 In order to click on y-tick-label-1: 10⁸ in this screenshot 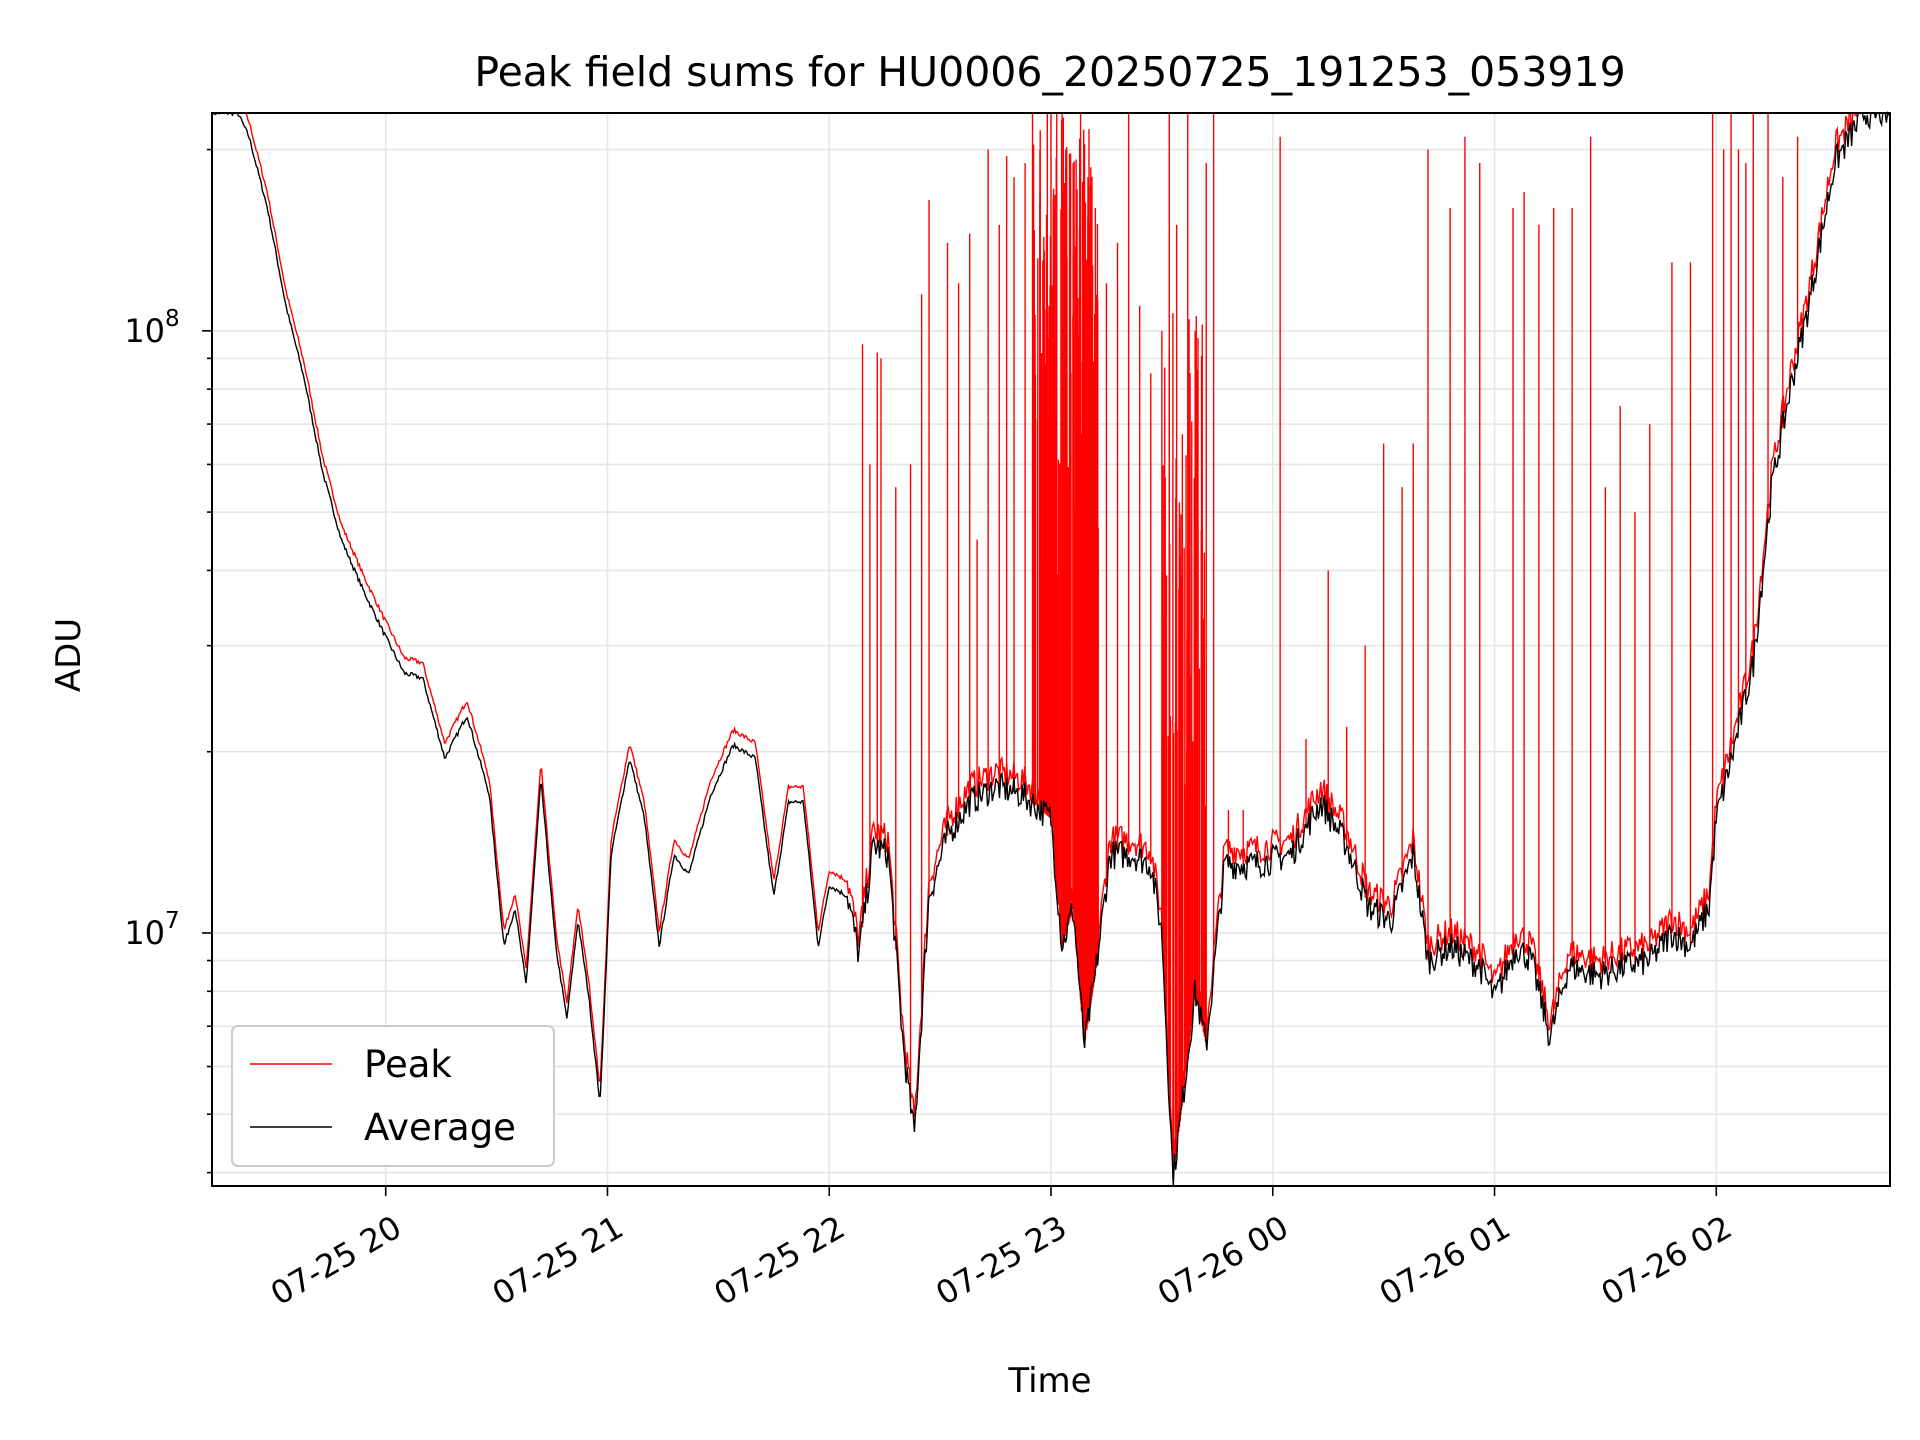, I will do `click(151, 328)`.